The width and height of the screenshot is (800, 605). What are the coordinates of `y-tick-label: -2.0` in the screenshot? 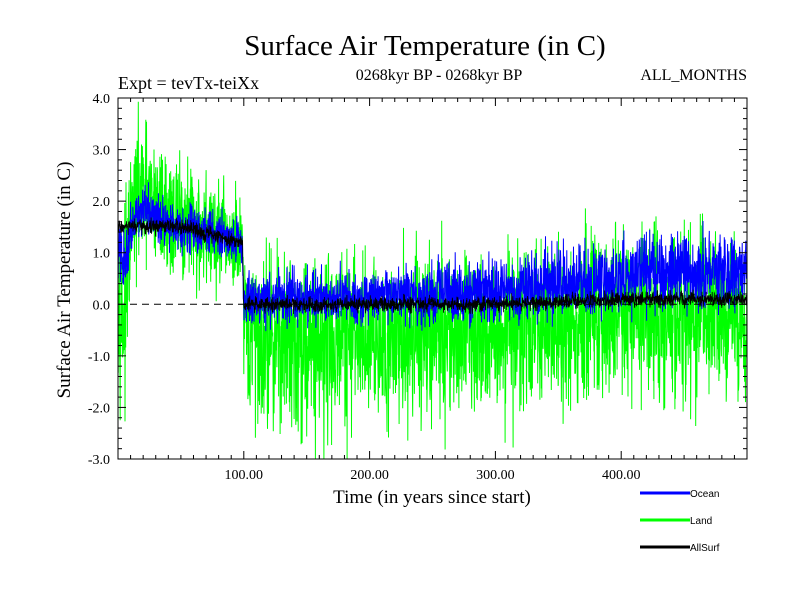 It's located at (99, 408).